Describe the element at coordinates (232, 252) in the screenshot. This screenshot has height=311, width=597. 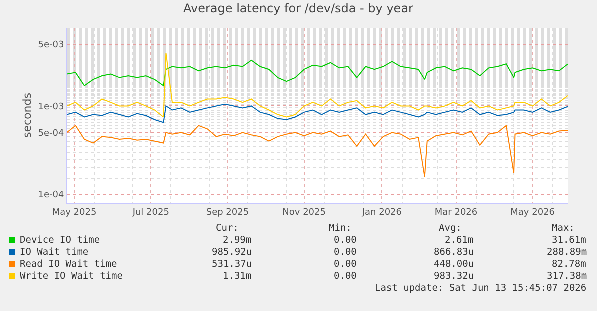
I see `text: 985.92u` at that location.